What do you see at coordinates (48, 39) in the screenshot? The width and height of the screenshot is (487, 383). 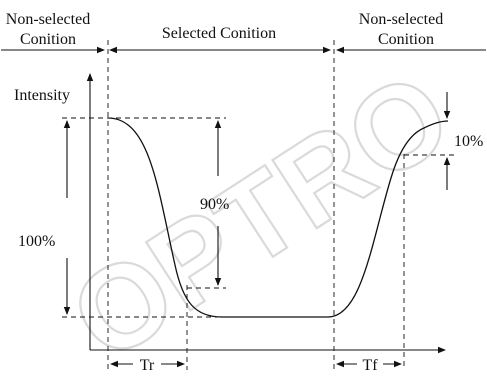 I see `nonselected-left-label-line2: Conition` at bounding box center [48, 39].